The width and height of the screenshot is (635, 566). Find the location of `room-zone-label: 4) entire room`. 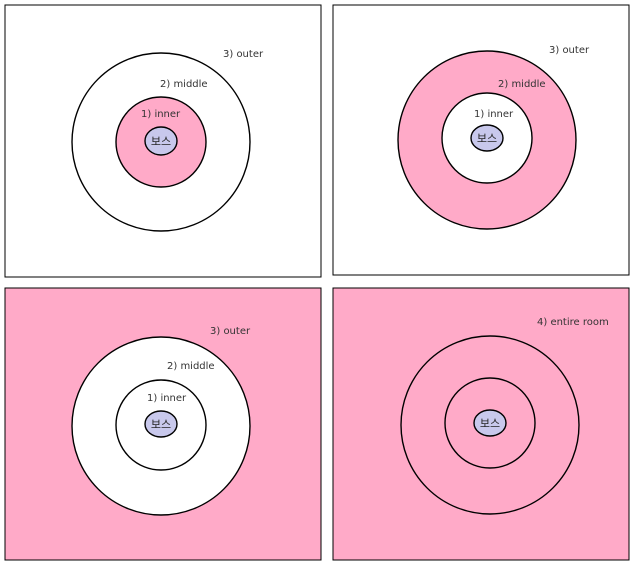

room-zone-label: 4) entire room is located at coordinates (573, 322).